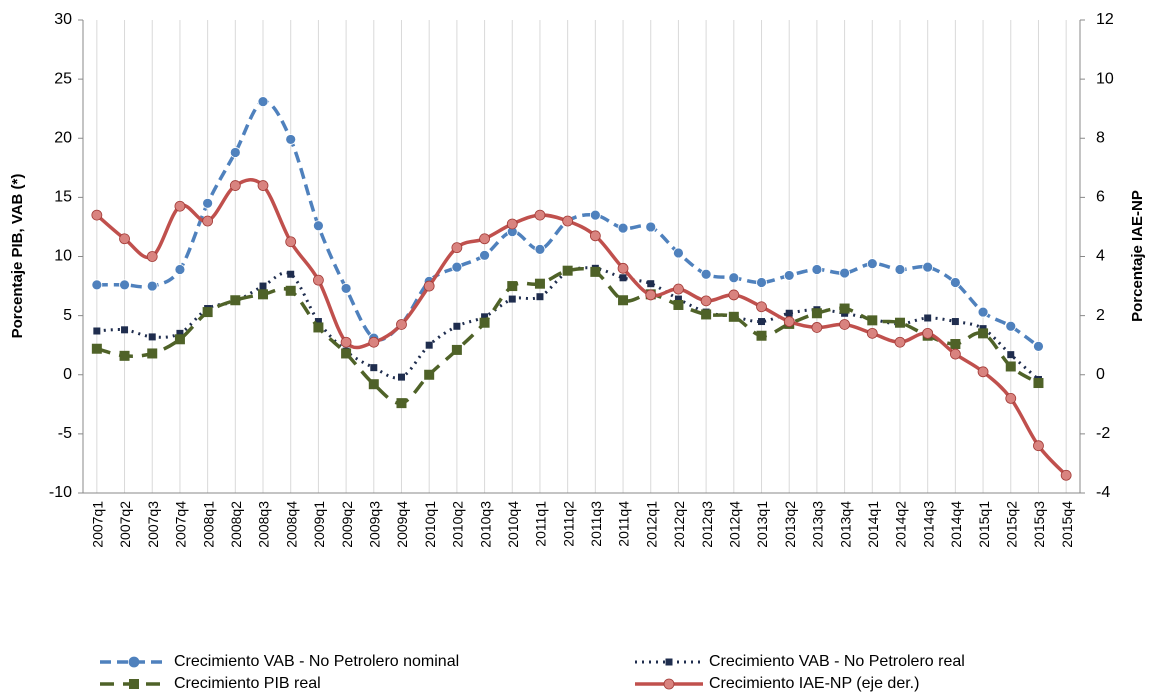 This screenshot has height=694, width=1154. I want to click on y2-tick-label: 8, so click(1100, 137).